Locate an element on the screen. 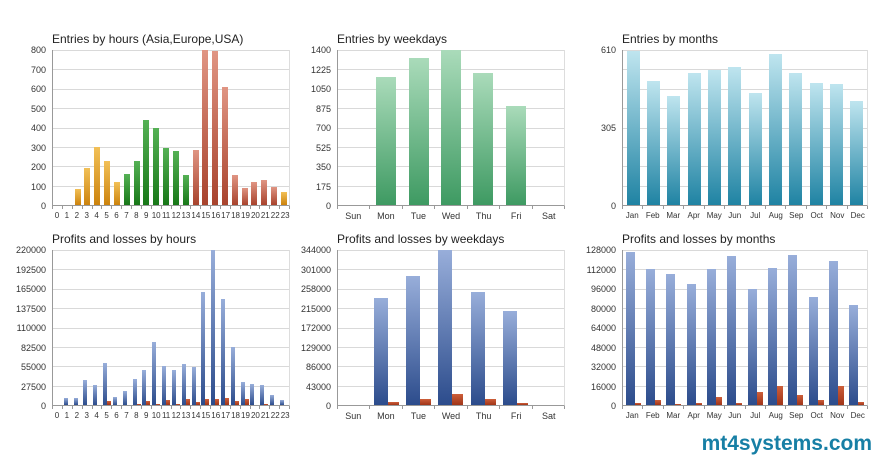 This screenshot has height=458, width=878. y-tick-label: 200 is located at coordinates (38, 167).